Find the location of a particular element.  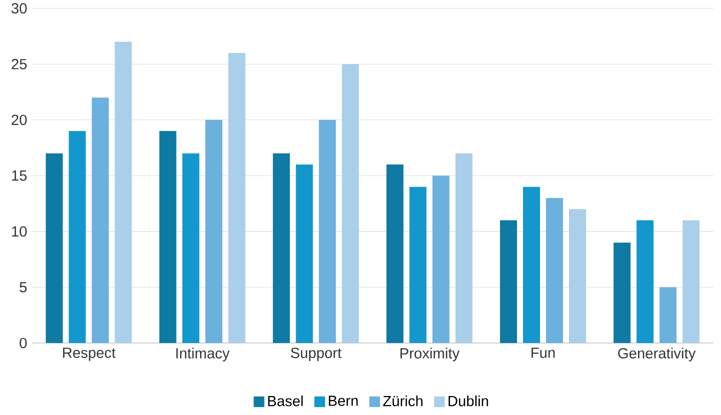

legend-label: Dublin is located at coordinates (468, 400).